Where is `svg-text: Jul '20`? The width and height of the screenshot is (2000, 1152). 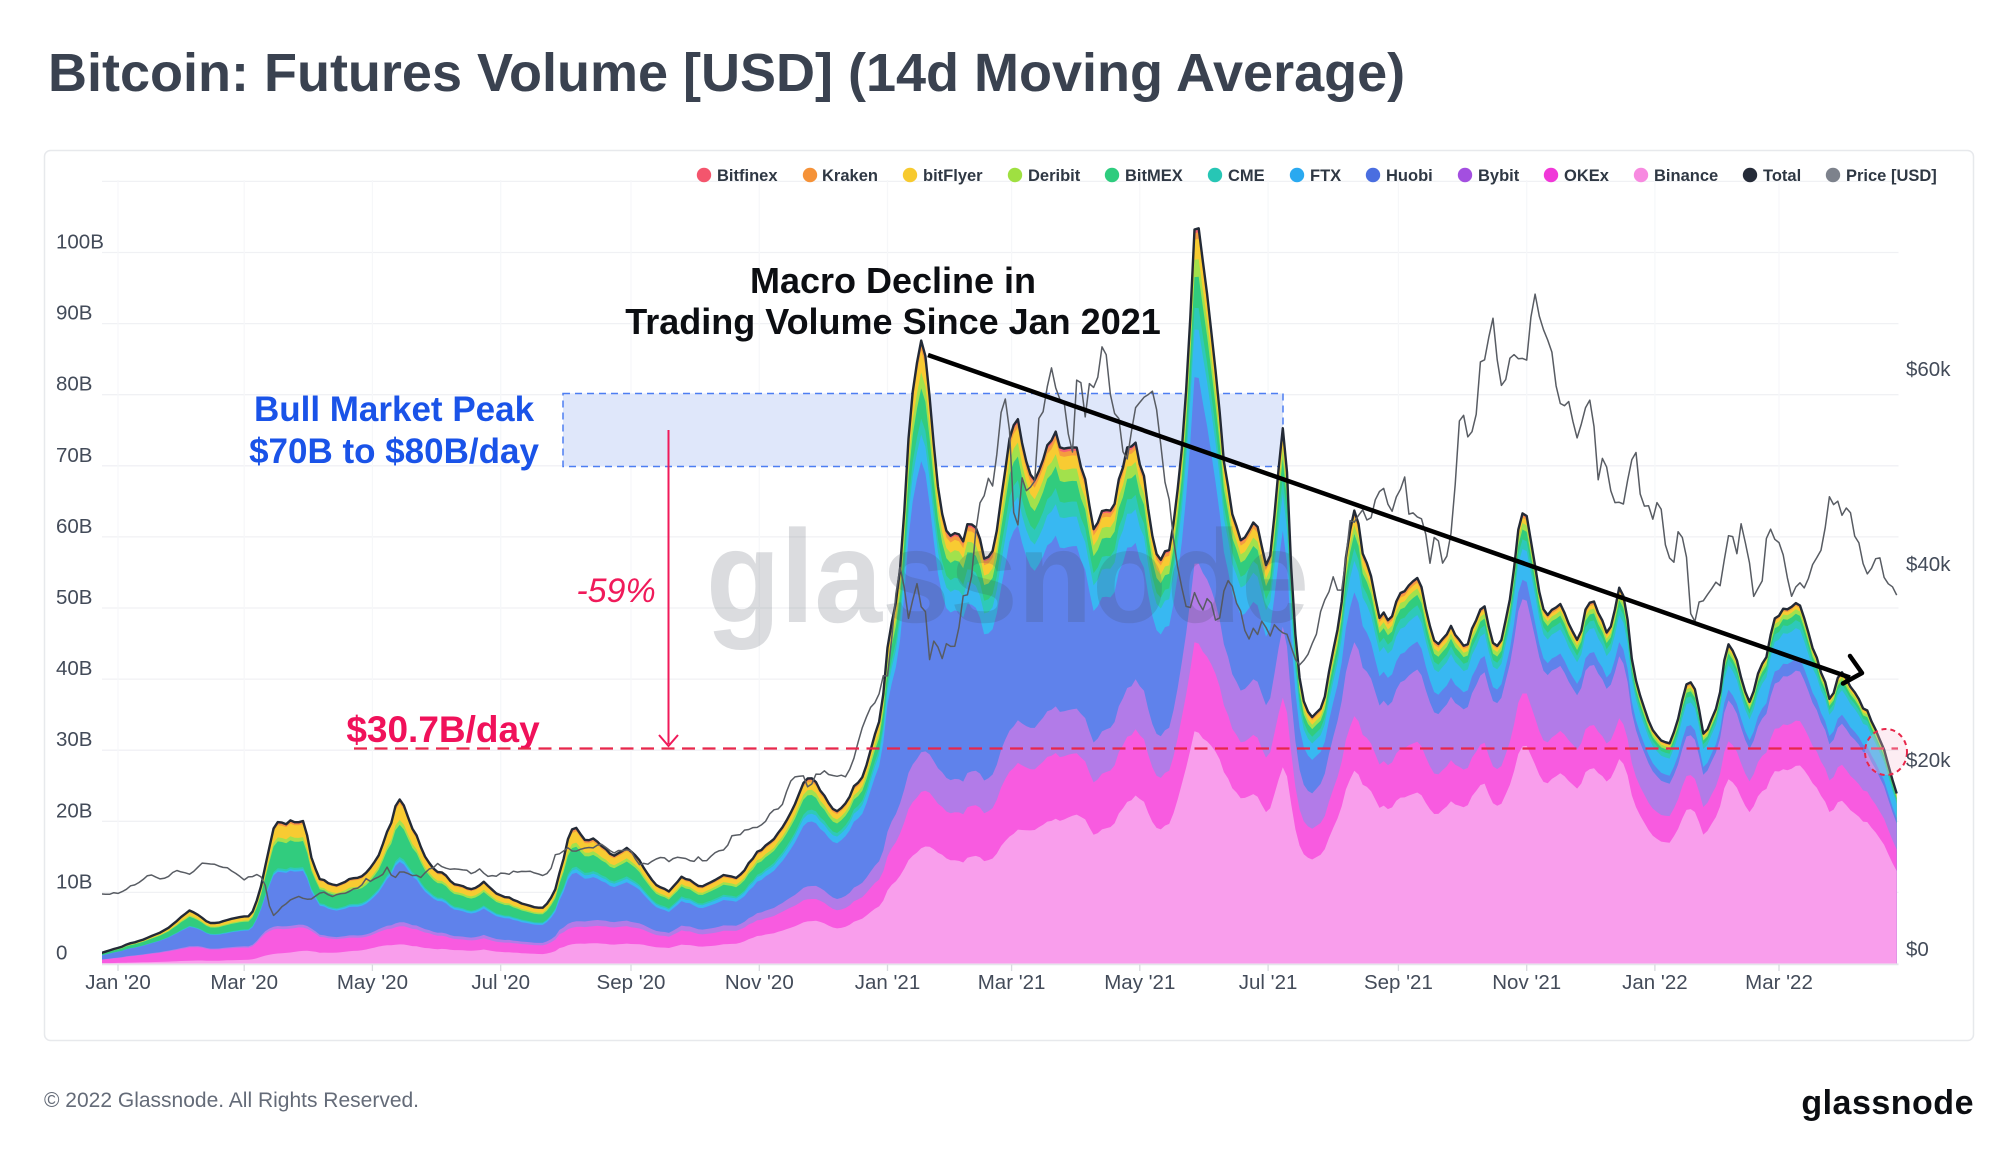 svg-text: Jul '20 is located at coordinates (500, 982).